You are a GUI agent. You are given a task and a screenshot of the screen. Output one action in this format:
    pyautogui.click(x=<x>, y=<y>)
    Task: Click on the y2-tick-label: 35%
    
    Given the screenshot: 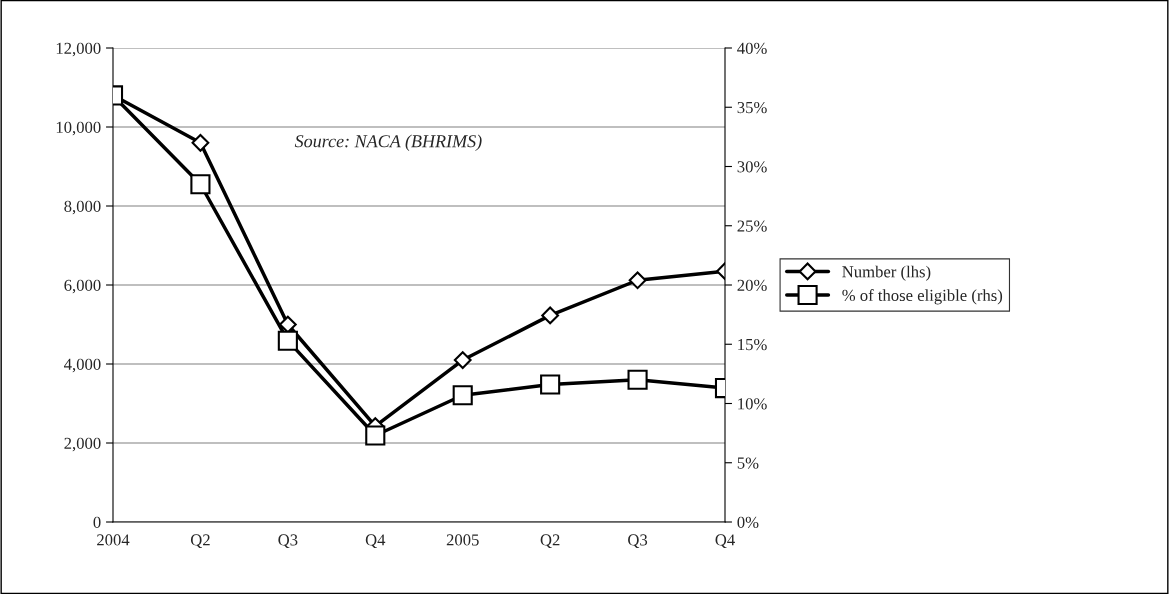 What is the action you would take?
    pyautogui.click(x=752, y=107)
    